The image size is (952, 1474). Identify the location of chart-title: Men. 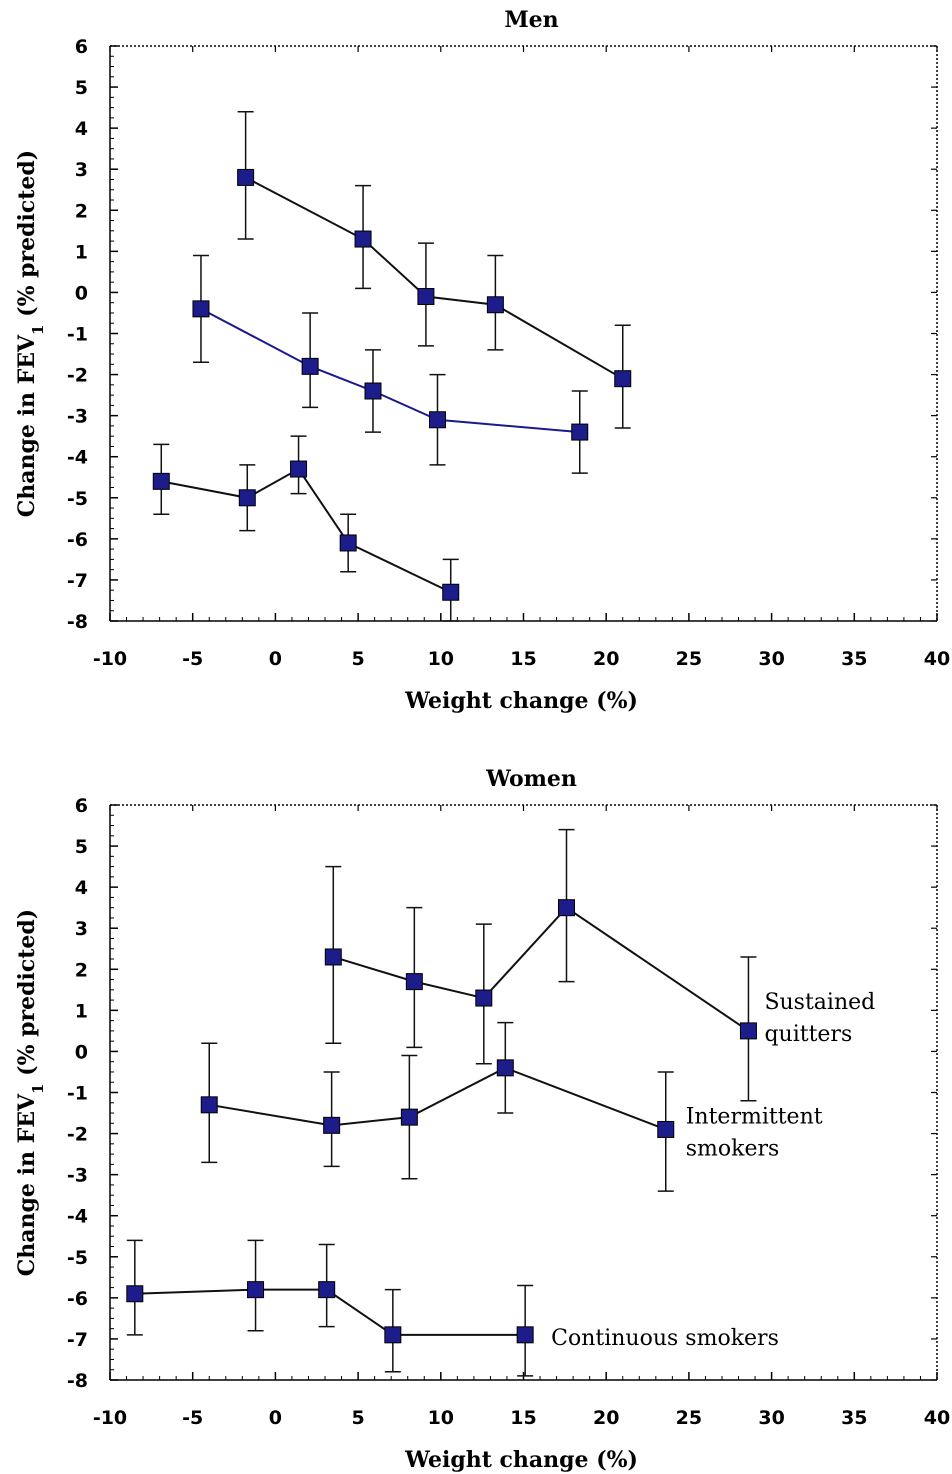
(531, 20).